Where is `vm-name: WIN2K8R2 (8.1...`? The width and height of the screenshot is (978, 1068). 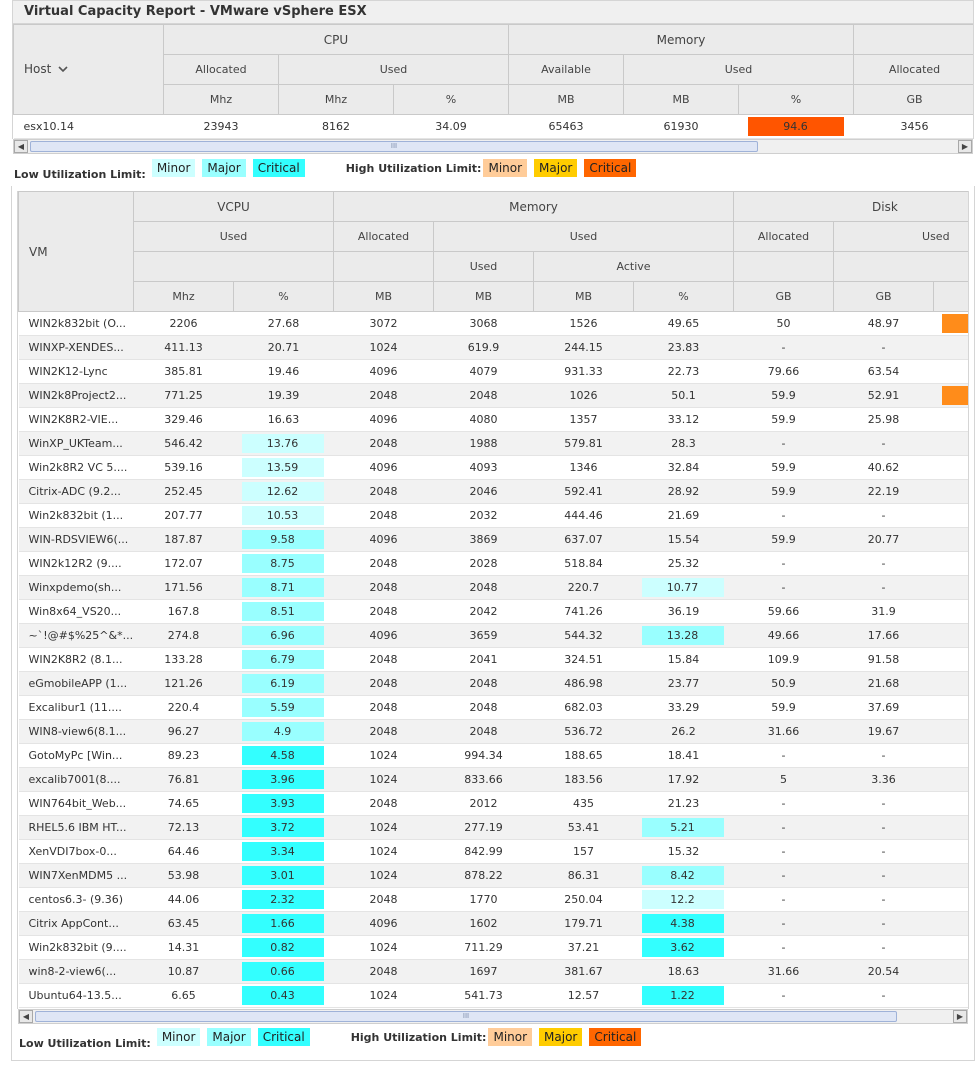
vm-name: WIN2K8R2 (8.1... is located at coordinates (76, 659).